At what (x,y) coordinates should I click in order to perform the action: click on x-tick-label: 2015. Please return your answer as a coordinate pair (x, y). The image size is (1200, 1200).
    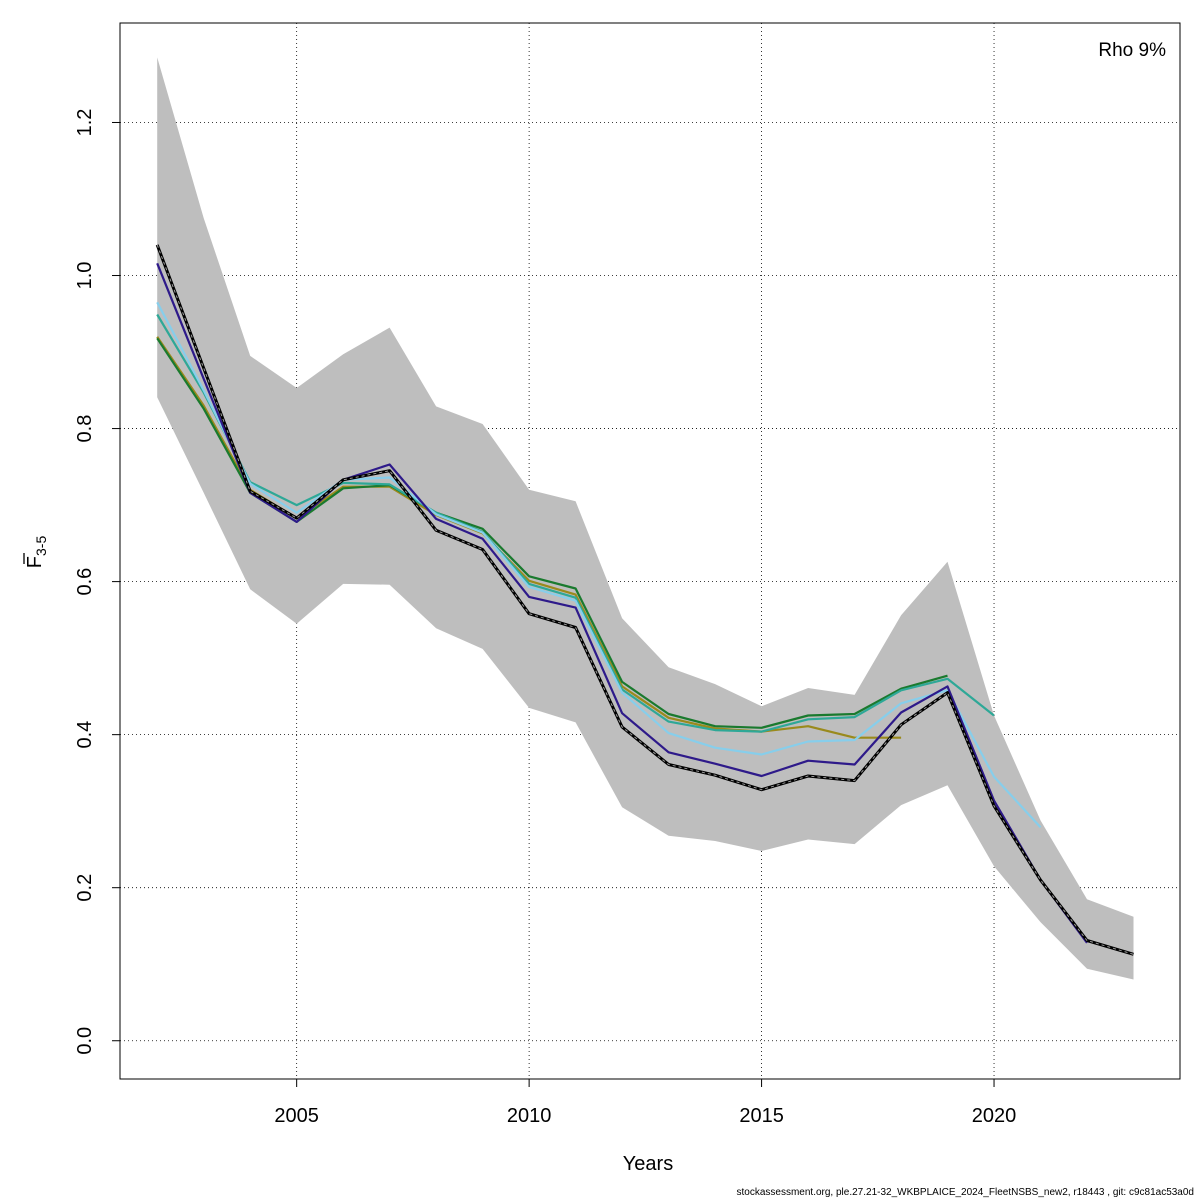
    Looking at the image, I should click on (761, 1116).